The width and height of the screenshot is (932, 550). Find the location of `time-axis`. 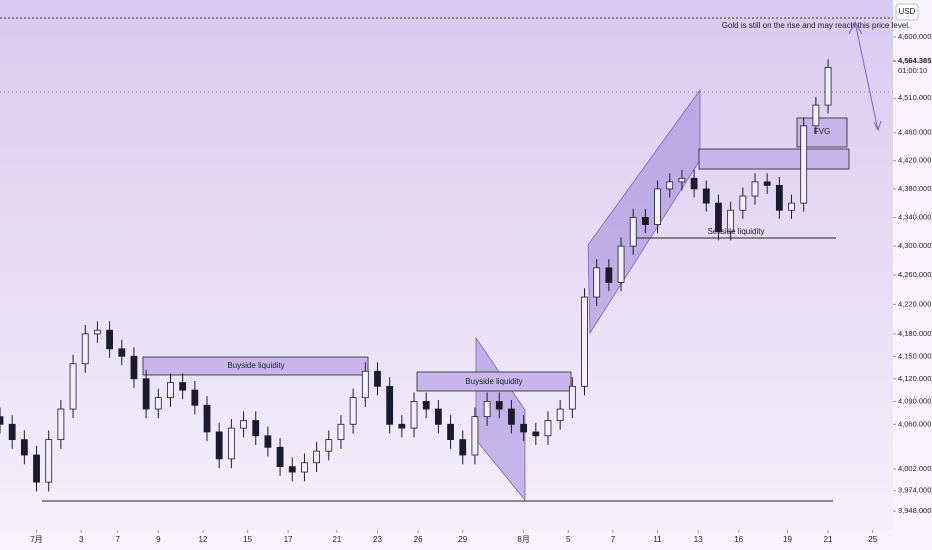

time-axis is located at coordinates (446, 540).